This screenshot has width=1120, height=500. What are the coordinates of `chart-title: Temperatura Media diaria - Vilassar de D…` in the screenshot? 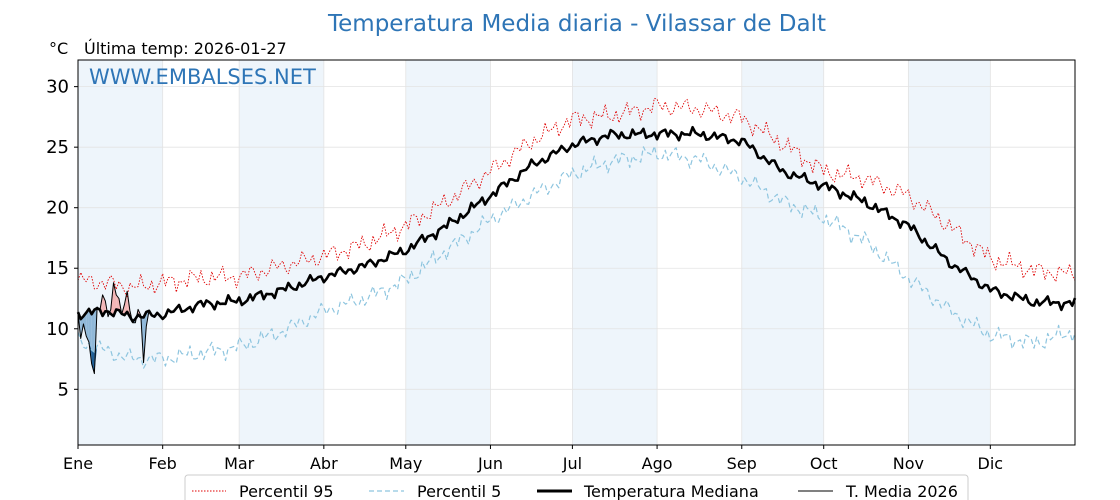 It's located at (576, 24).